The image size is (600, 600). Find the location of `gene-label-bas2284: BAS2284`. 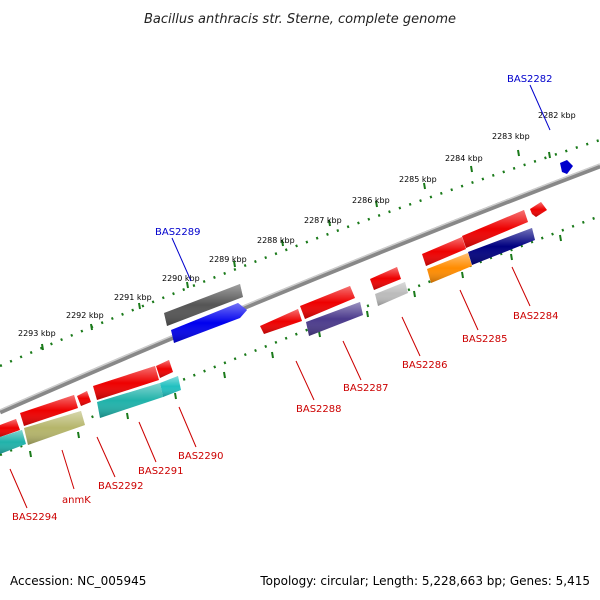

gene-label-bas2284: BAS2284 is located at coordinates (536, 316).